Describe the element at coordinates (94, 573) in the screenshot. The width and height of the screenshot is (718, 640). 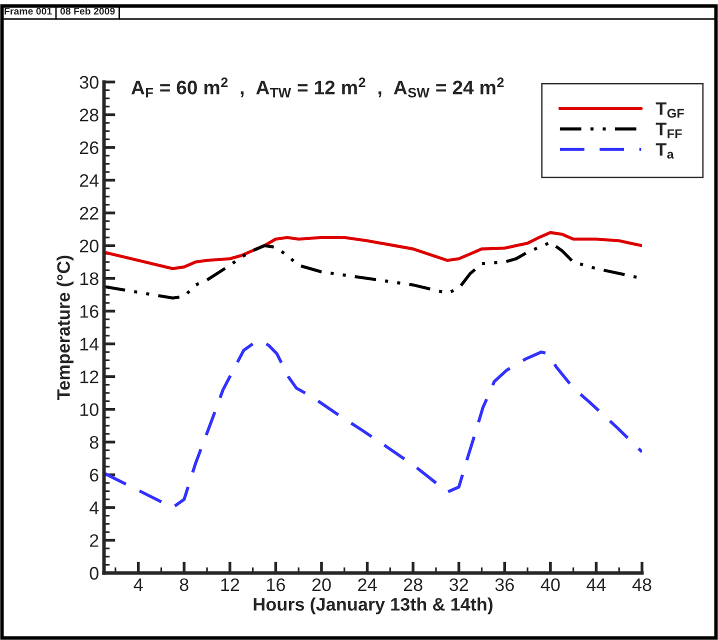
I see `y-tick-label: 0` at that location.